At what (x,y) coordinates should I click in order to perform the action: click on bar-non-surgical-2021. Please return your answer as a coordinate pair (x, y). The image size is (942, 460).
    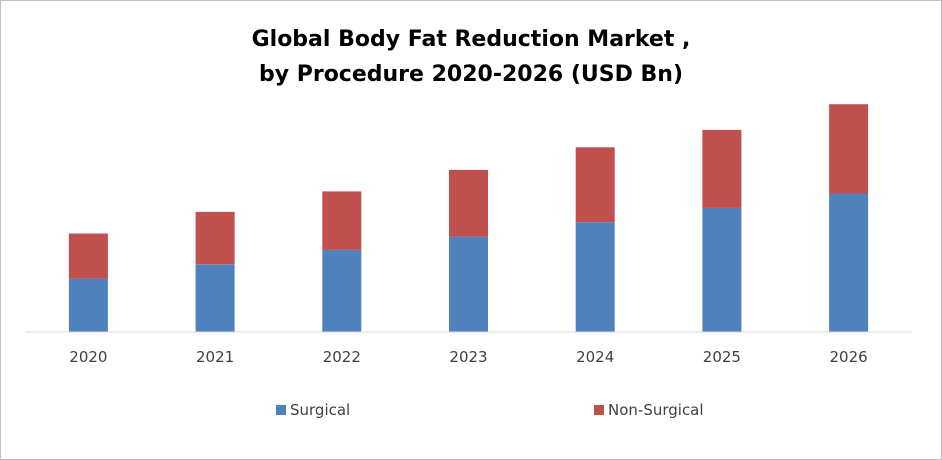
    Looking at the image, I should click on (215, 238).